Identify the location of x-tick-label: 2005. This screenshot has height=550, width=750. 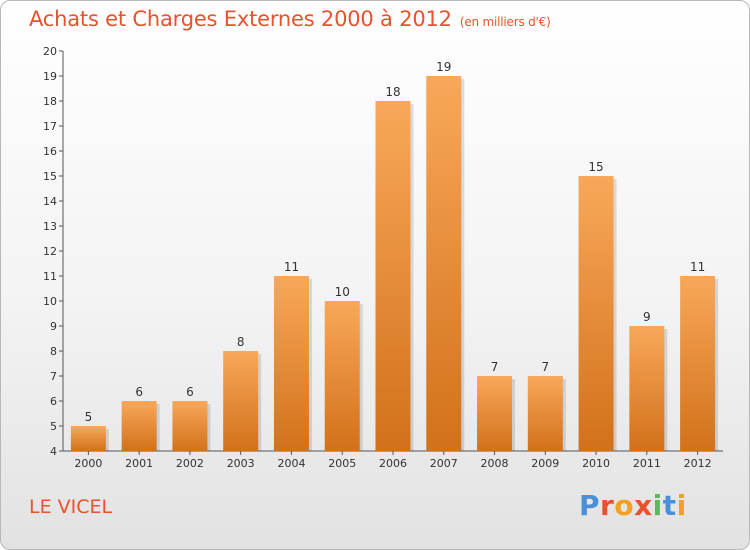
(342, 463).